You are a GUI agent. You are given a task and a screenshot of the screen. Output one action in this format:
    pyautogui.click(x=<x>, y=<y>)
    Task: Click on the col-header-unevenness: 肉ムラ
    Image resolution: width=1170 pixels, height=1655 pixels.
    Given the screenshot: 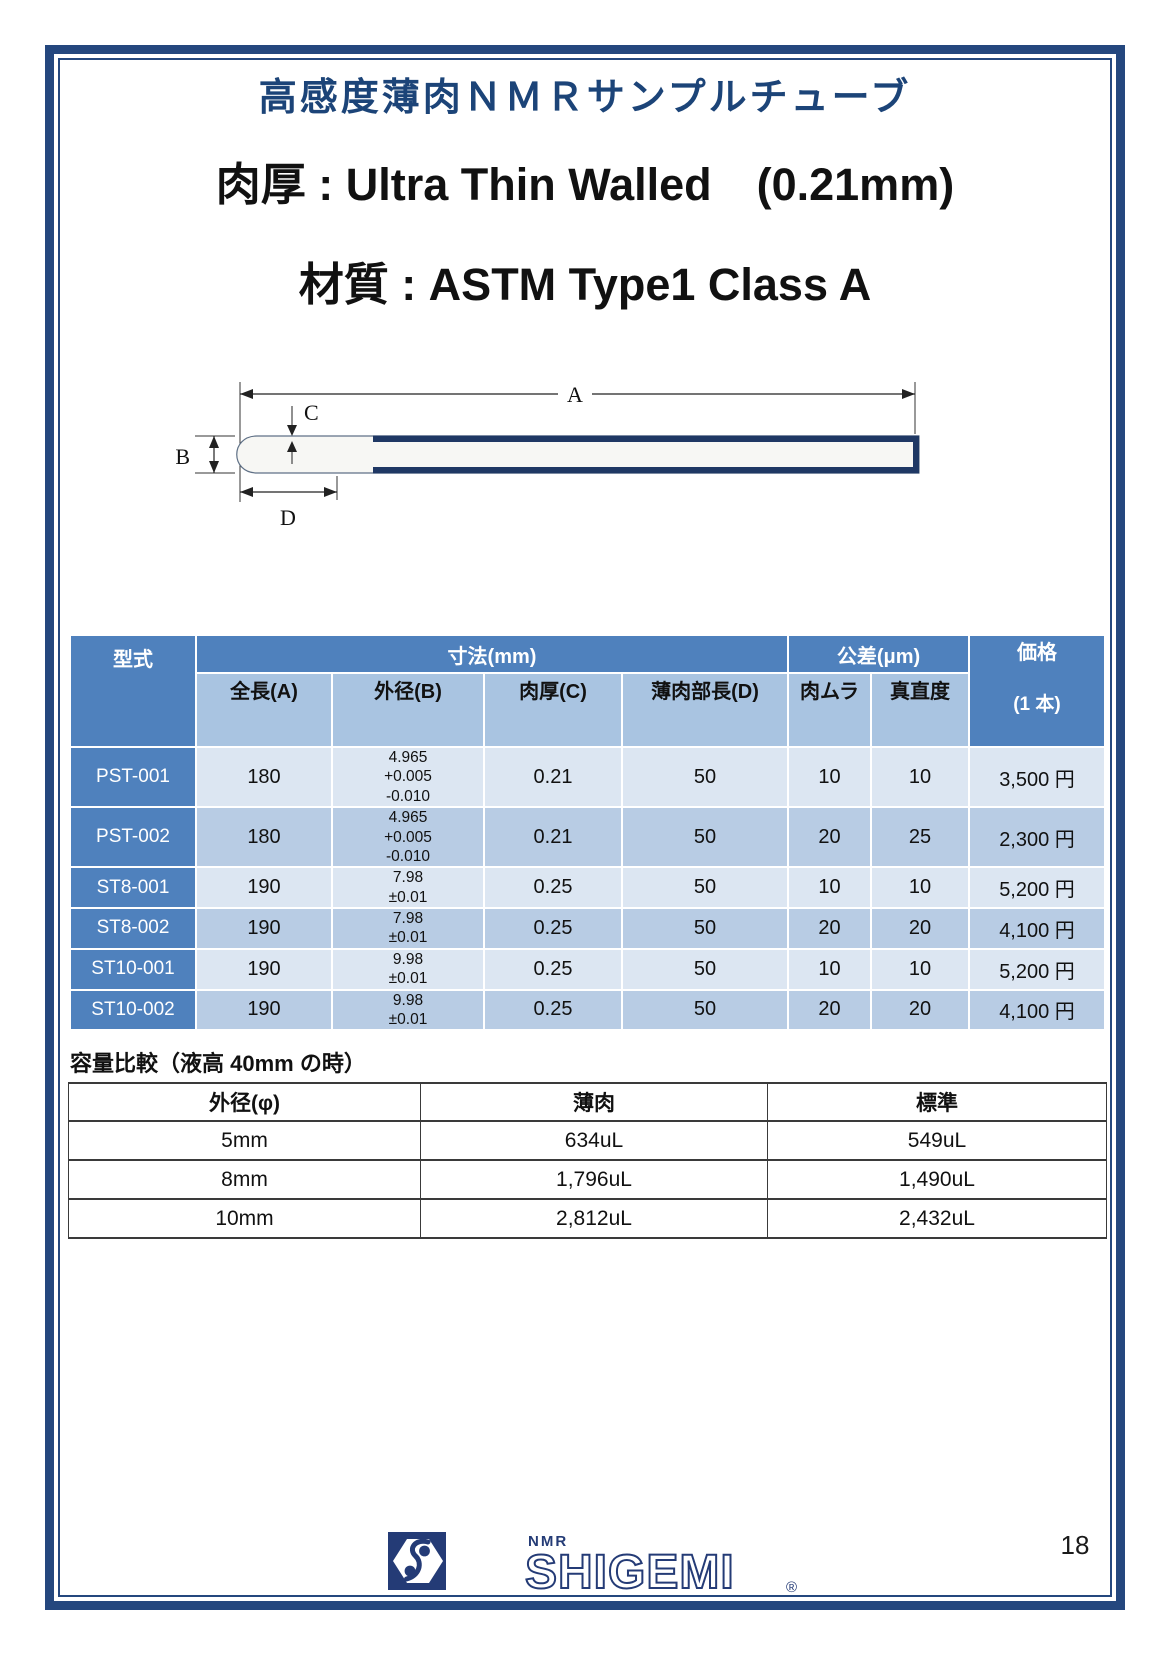 What is the action you would take?
    pyautogui.click(x=829, y=710)
    